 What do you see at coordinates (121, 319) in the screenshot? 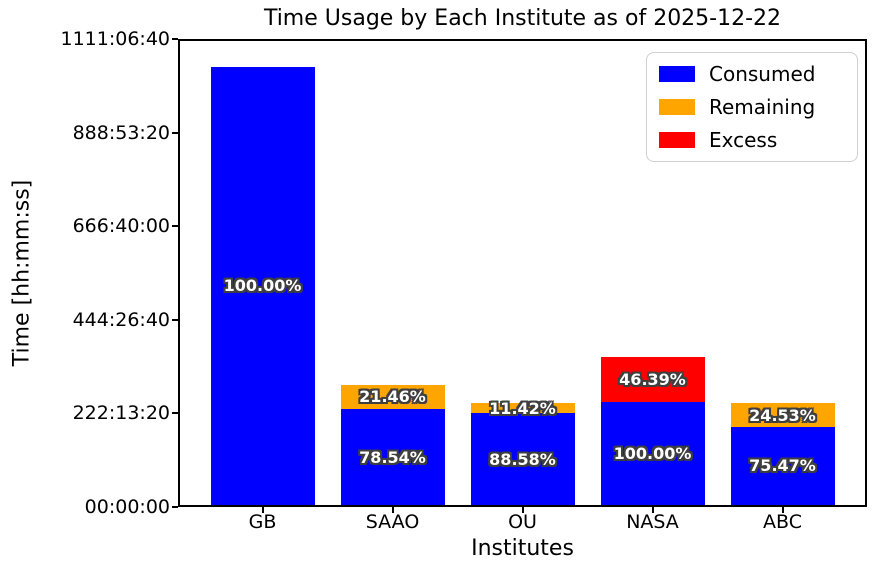
I see `y-tick-label: 444:26:40` at bounding box center [121, 319].